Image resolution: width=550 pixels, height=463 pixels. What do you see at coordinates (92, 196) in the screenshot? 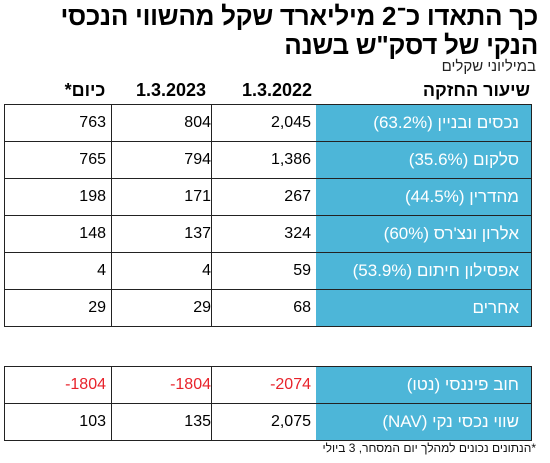
I see `value-today: 198` at bounding box center [92, 196].